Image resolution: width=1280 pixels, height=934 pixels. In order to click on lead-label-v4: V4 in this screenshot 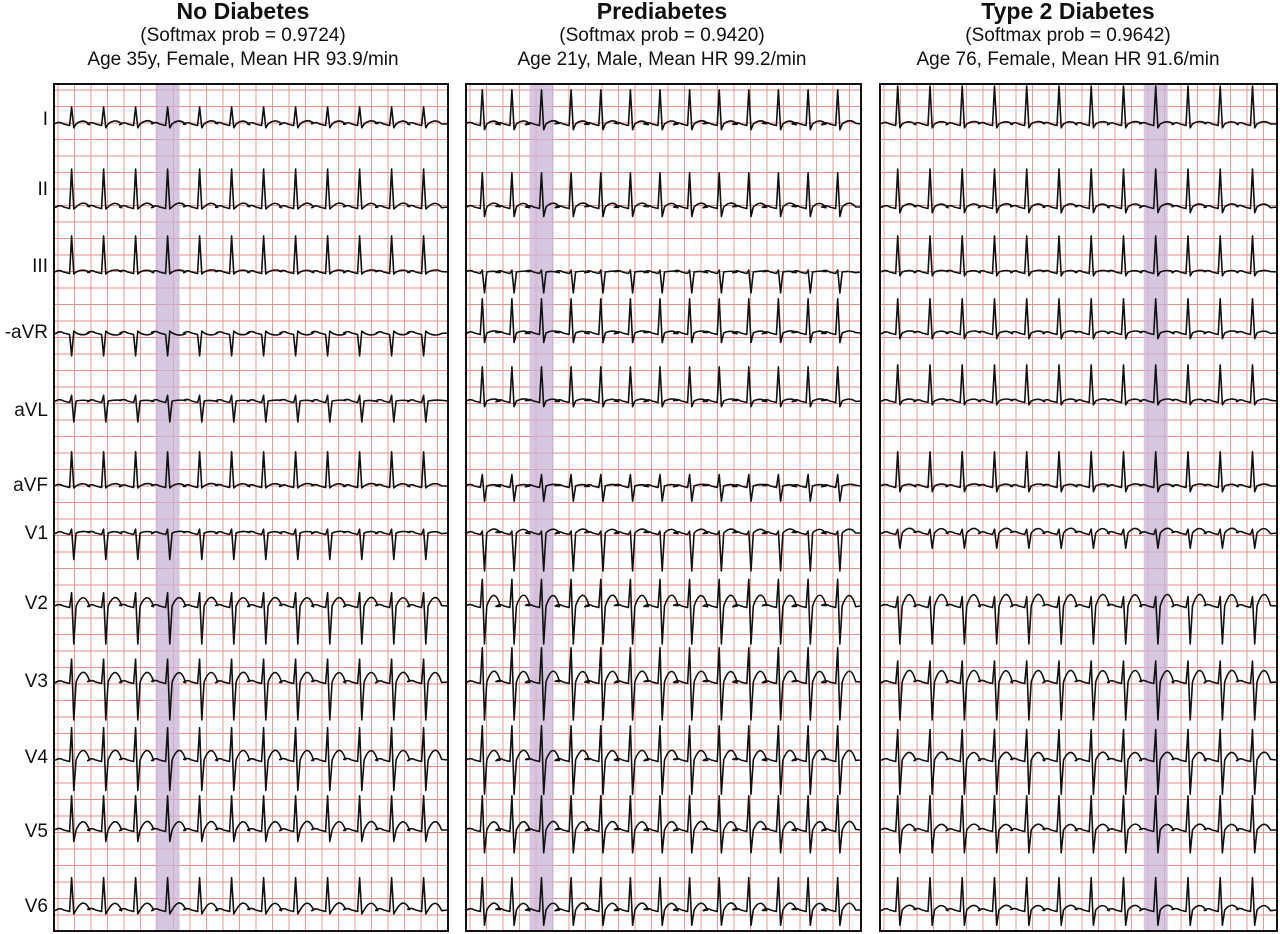, I will do `click(36, 757)`.